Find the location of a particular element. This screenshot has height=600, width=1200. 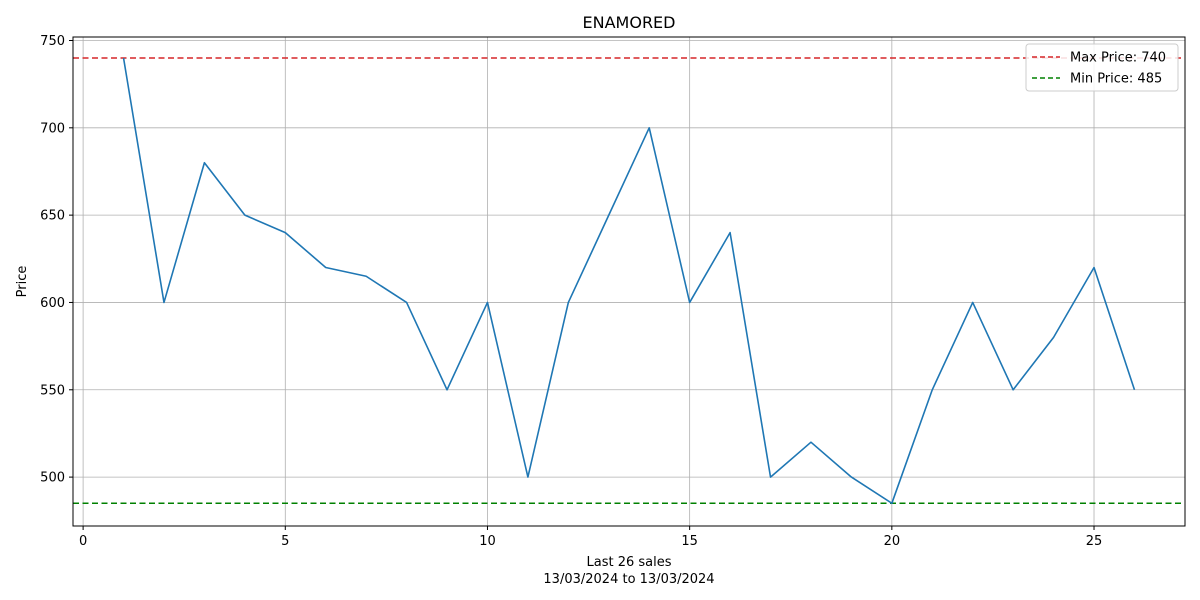

legend-label-min: Min Price: 485 is located at coordinates (1116, 79).